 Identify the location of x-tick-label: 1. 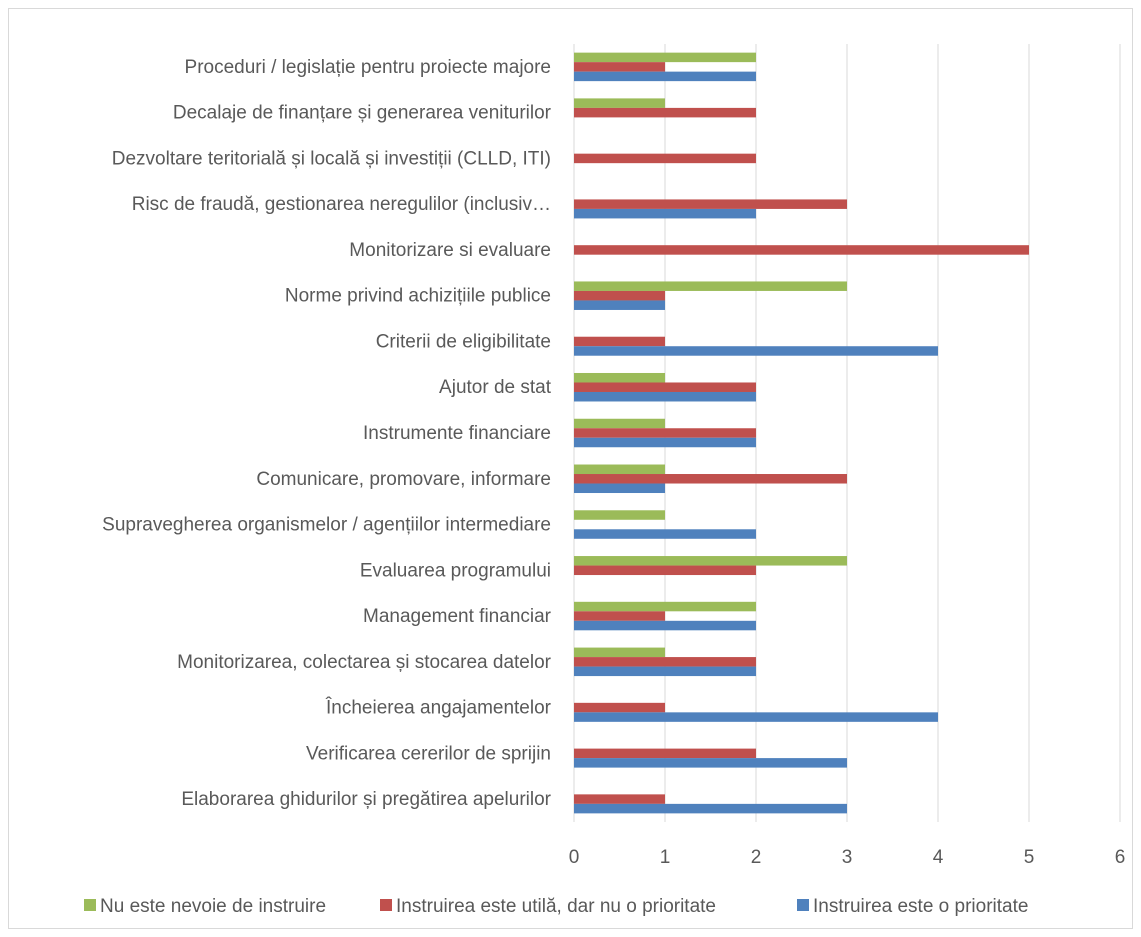
(665, 857).